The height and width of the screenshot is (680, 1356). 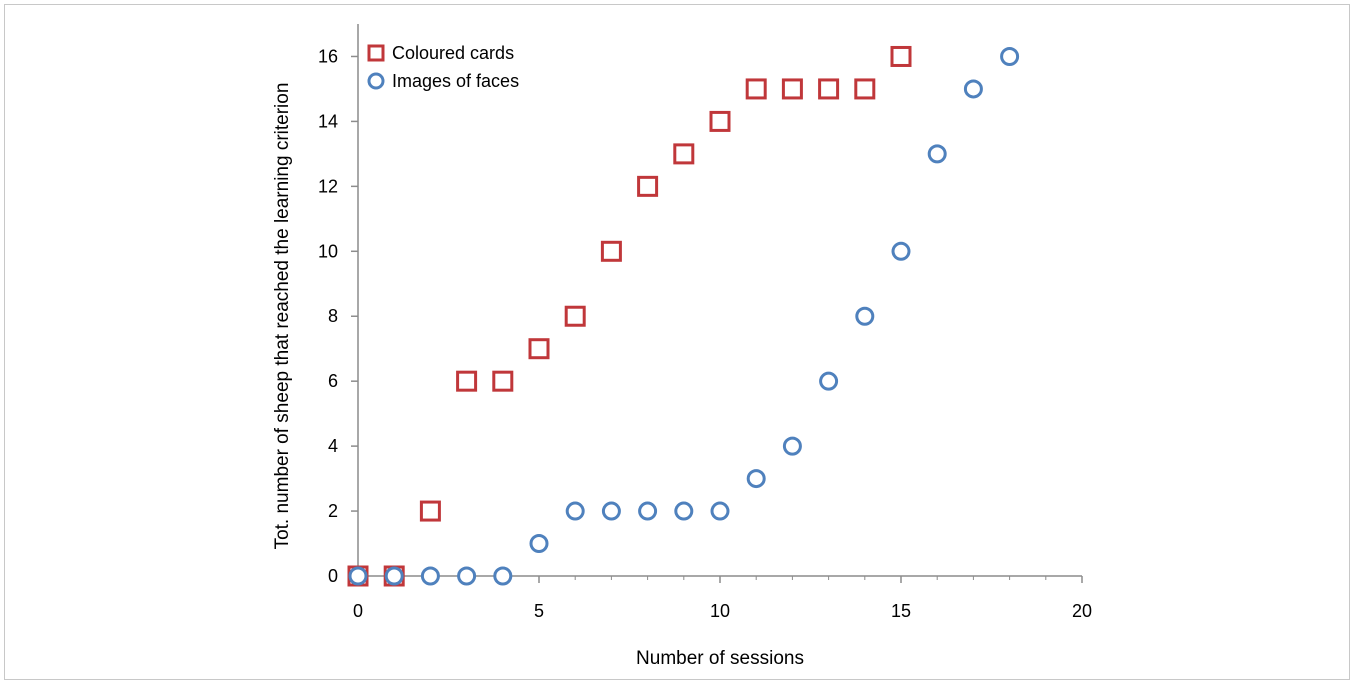 I want to click on legend-circle-icon, so click(x=376, y=81).